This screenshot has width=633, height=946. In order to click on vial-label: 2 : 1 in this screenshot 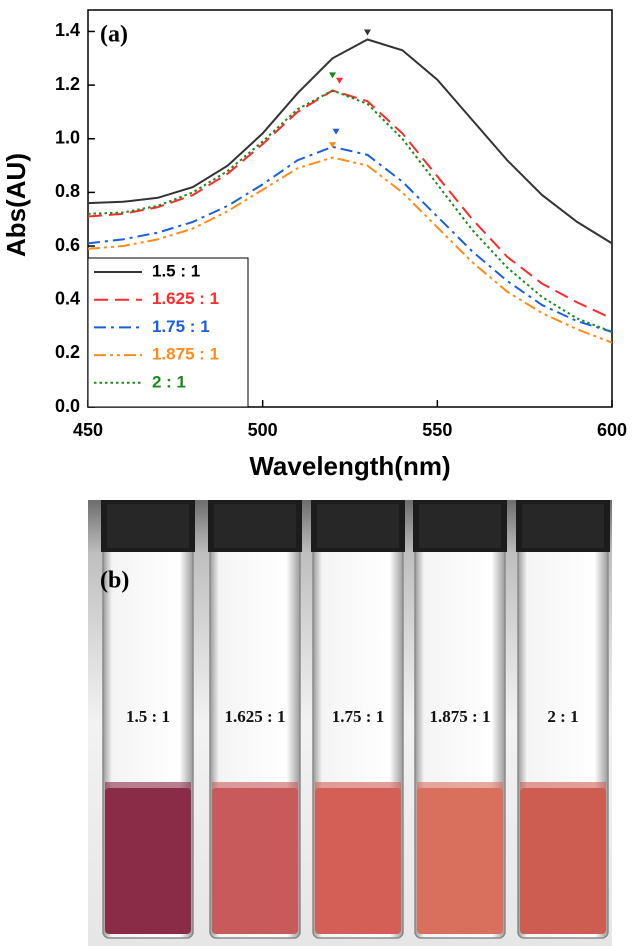, I will do `click(562, 716)`.